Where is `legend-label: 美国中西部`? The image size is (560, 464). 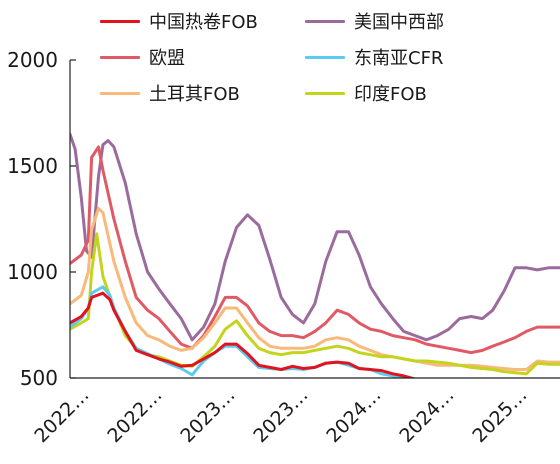
legend-label: 美国中西部 is located at coordinates (399, 22).